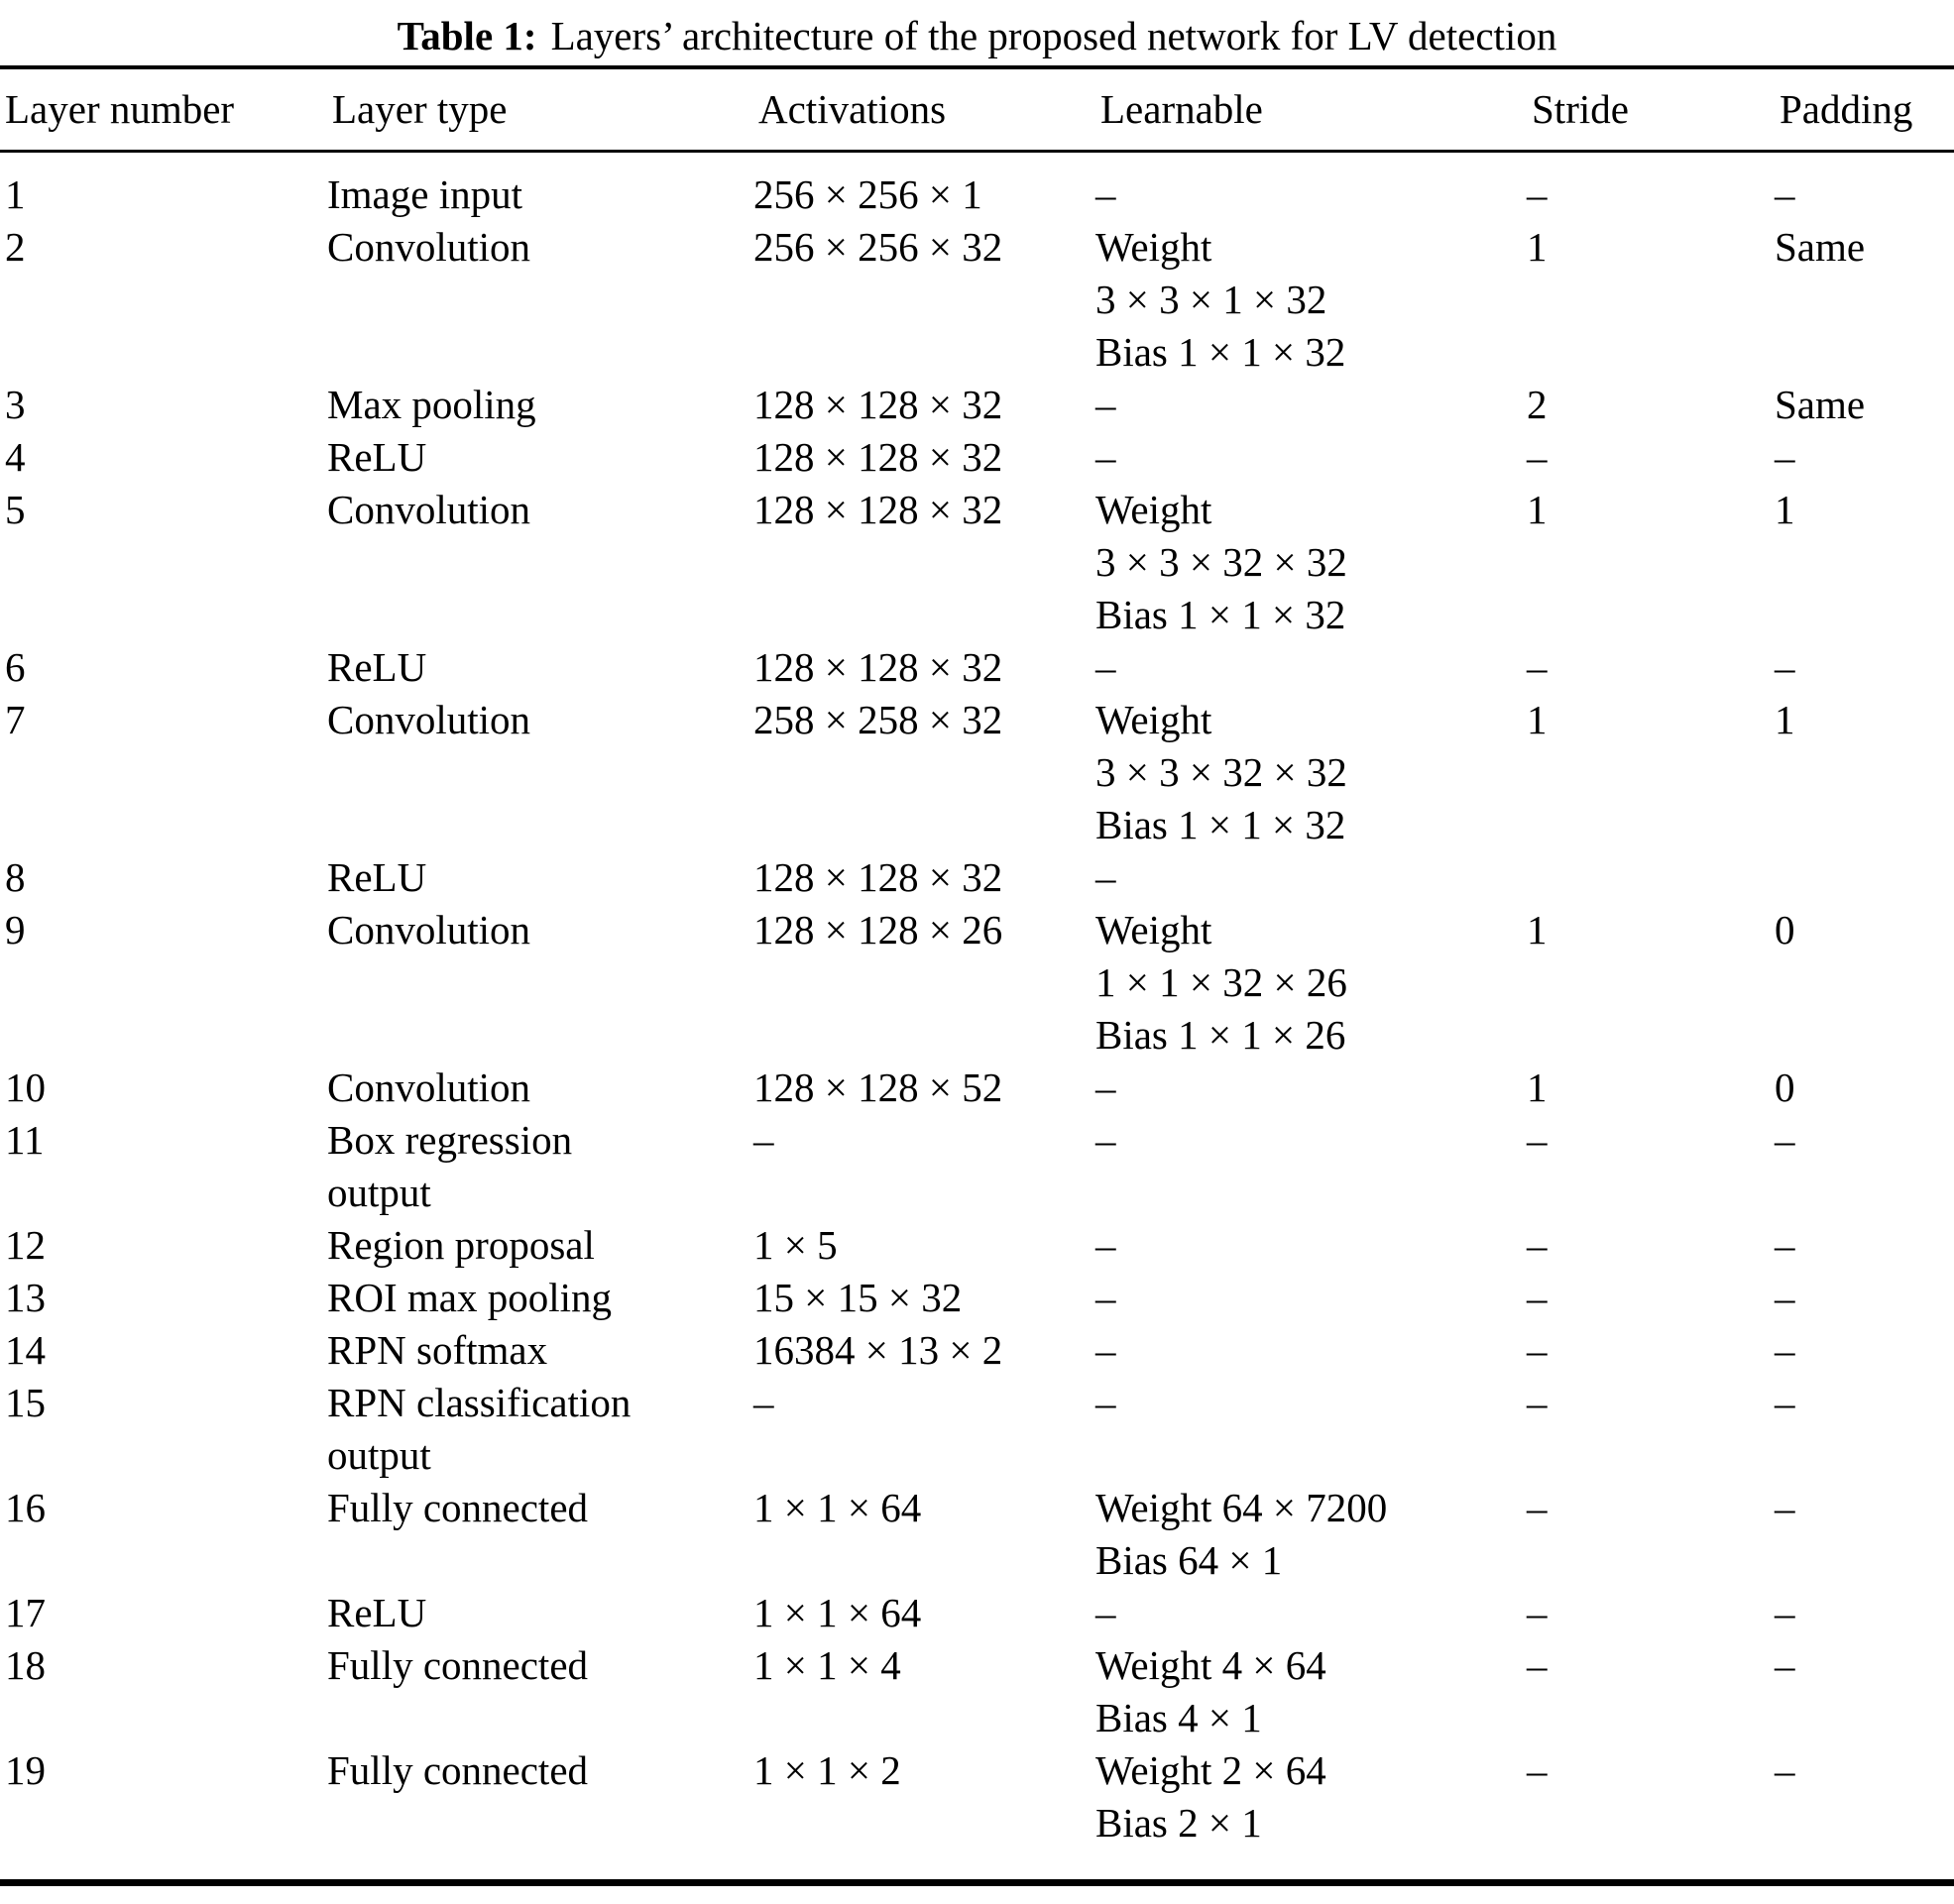  I want to click on cell-line: Weight, so click(1153, 719).